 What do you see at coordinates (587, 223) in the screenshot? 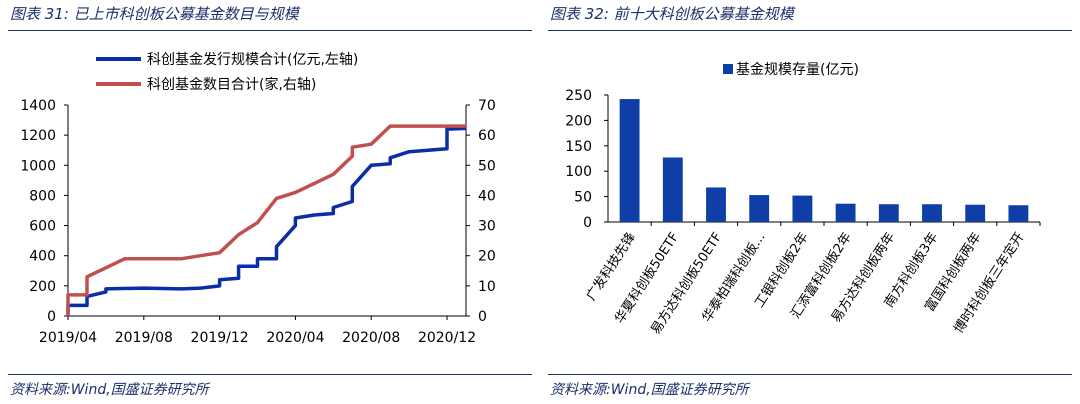
I see `y-tick-label: 0` at bounding box center [587, 223].